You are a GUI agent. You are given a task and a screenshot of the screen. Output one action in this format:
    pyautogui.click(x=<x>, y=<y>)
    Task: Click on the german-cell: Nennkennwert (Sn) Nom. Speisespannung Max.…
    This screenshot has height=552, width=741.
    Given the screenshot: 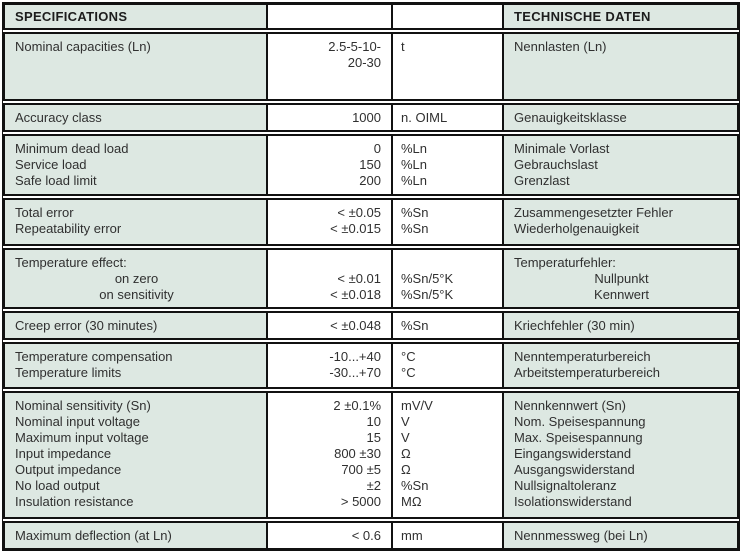 What is the action you would take?
    pyautogui.click(x=620, y=455)
    